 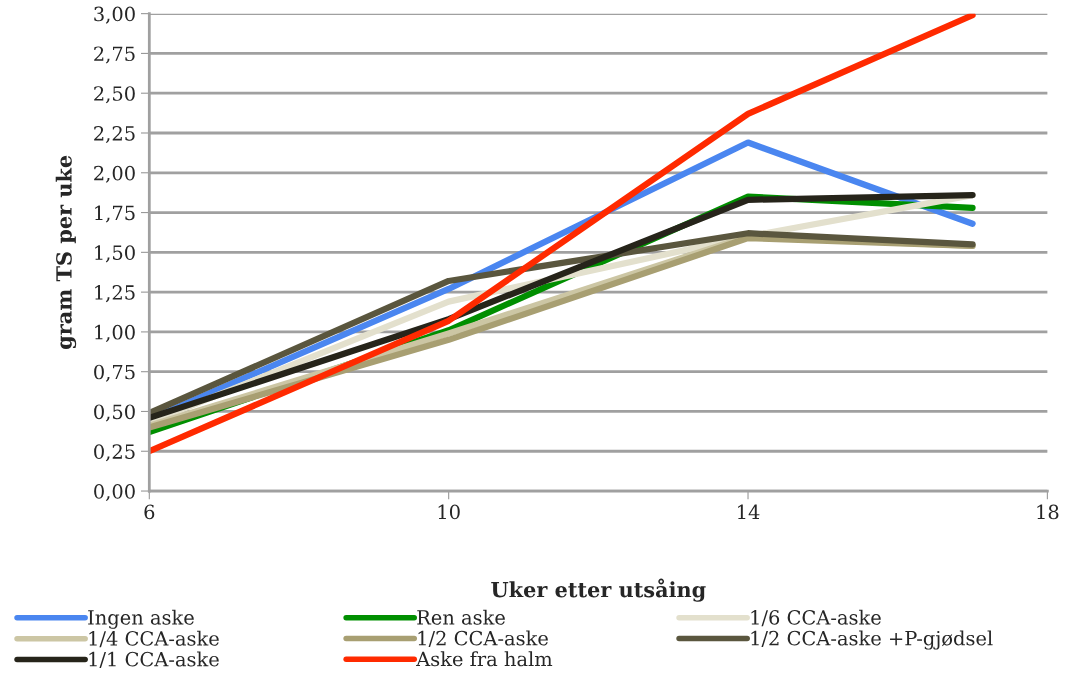 What do you see at coordinates (114, 15) in the screenshot?
I see `y-tick-label: 3,00` at bounding box center [114, 15].